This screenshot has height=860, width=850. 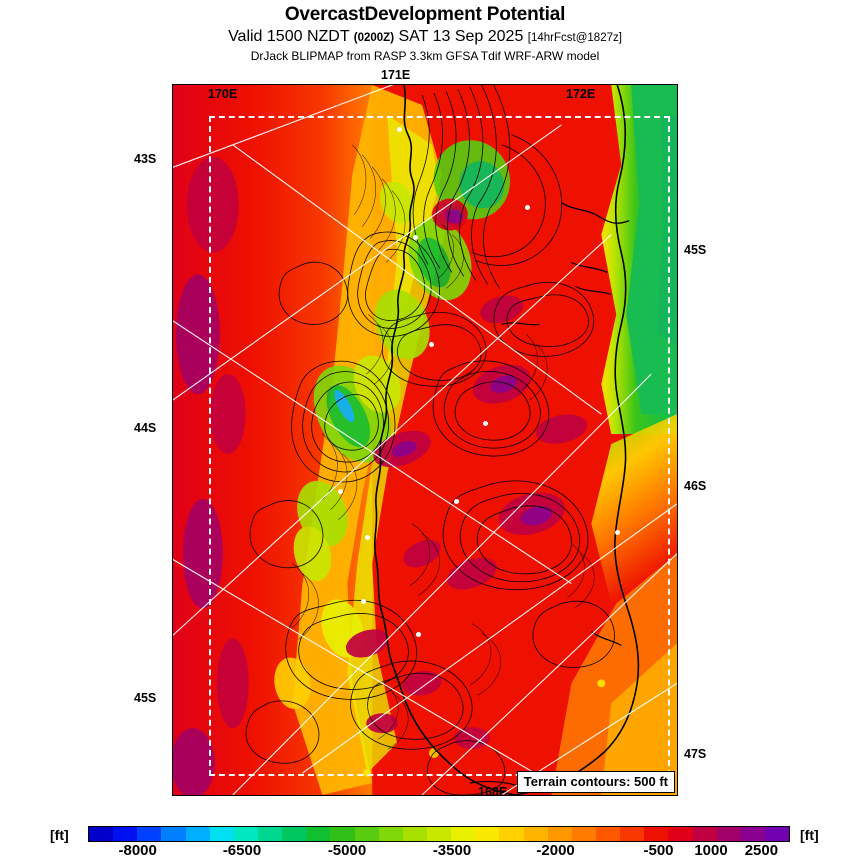 What do you see at coordinates (581, 94) in the screenshot?
I see `longitude-label: 172E` at bounding box center [581, 94].